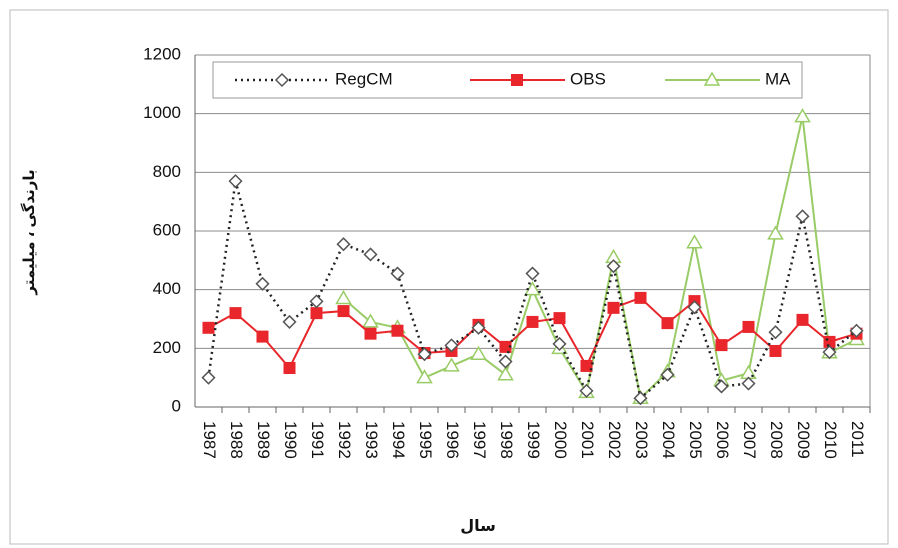 This screenshot has width=898, height=548. What do you see at coordinates (452, 440) in the screenshot?
I see `x-tick-label: 1996` at bounding box center [452, 440].